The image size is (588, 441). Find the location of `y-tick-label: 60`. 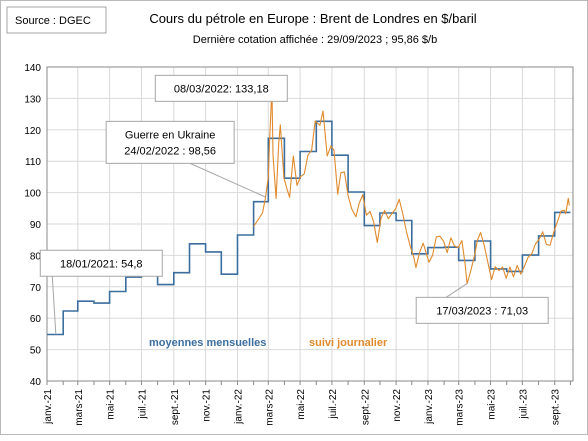

y-tick-label: 60 is located at coordinates (36, 319).